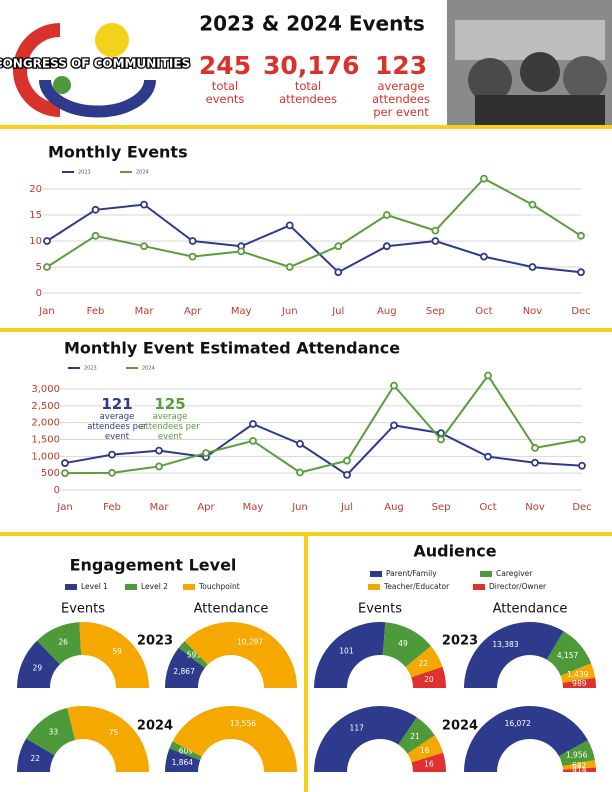  What do you see at coordinates (117, 651) in the screenshot?
I see `data-label: 59` at bounding box center [117, 651].